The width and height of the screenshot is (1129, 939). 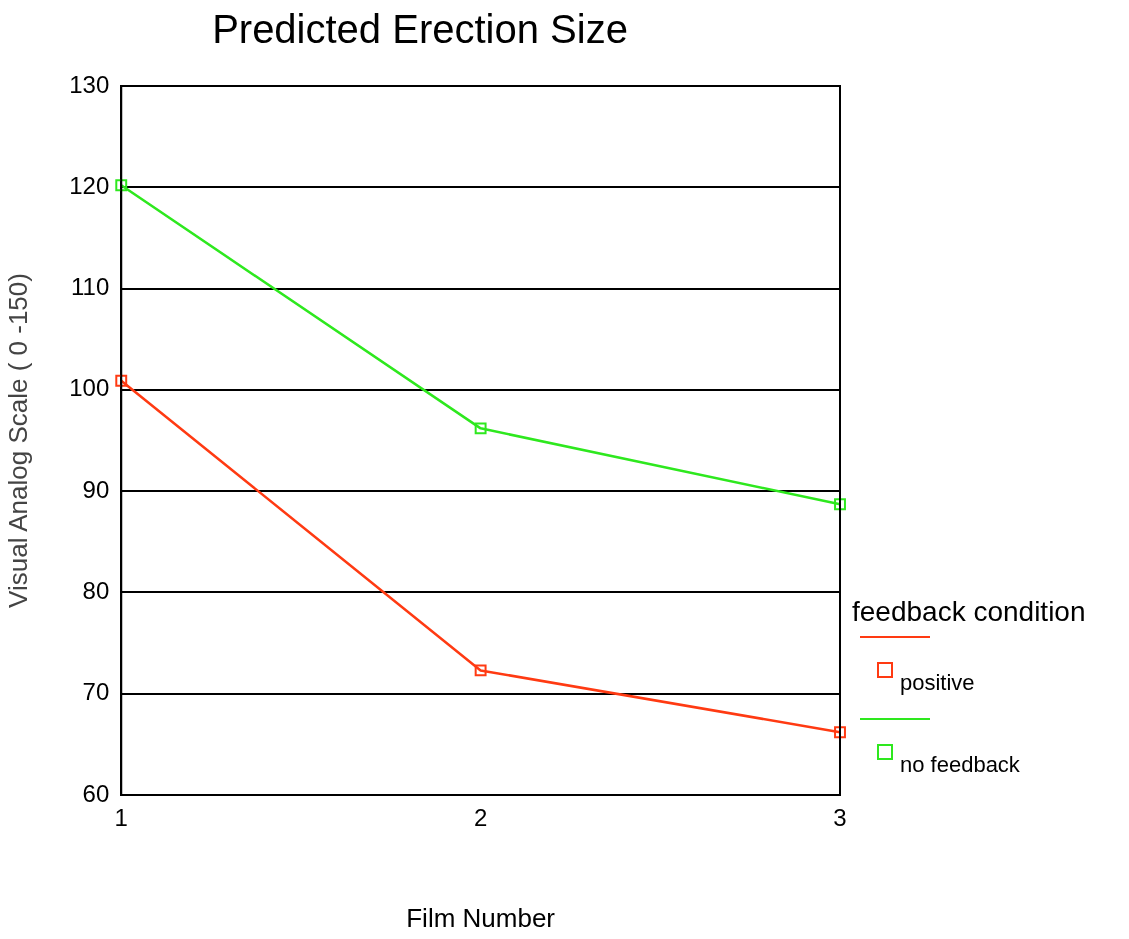 I want to click on y-tick-label: 130, so click(x=89, y=84).